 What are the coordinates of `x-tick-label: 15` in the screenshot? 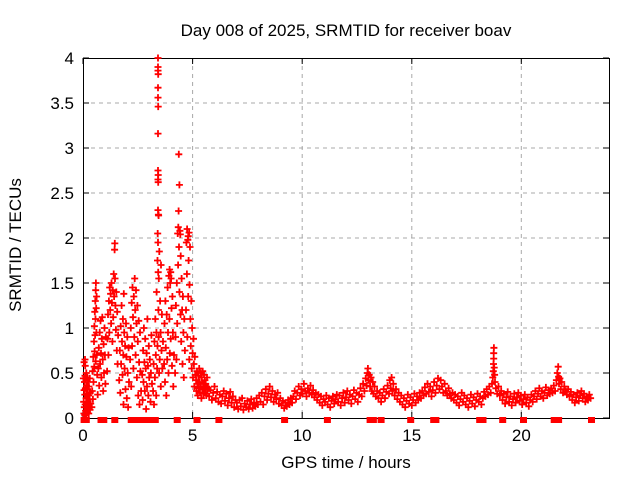 It's located at (411, 435).